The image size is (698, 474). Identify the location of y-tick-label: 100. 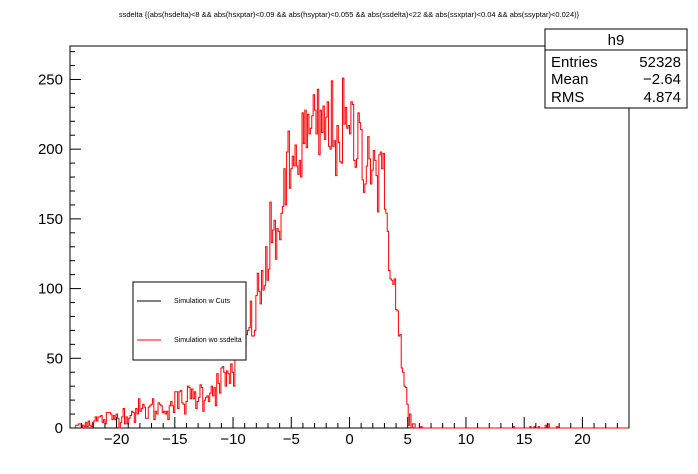
(50, 289).